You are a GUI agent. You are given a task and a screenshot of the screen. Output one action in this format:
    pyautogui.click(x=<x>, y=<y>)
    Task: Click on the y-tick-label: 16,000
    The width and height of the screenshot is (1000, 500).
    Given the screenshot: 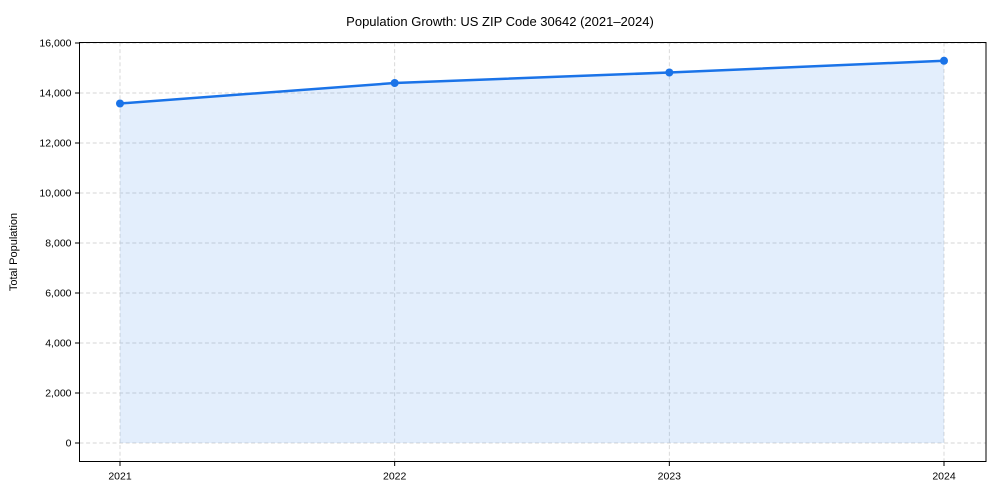 What is the action you would take?
    pyautogui.click(x=55, y=44)
    